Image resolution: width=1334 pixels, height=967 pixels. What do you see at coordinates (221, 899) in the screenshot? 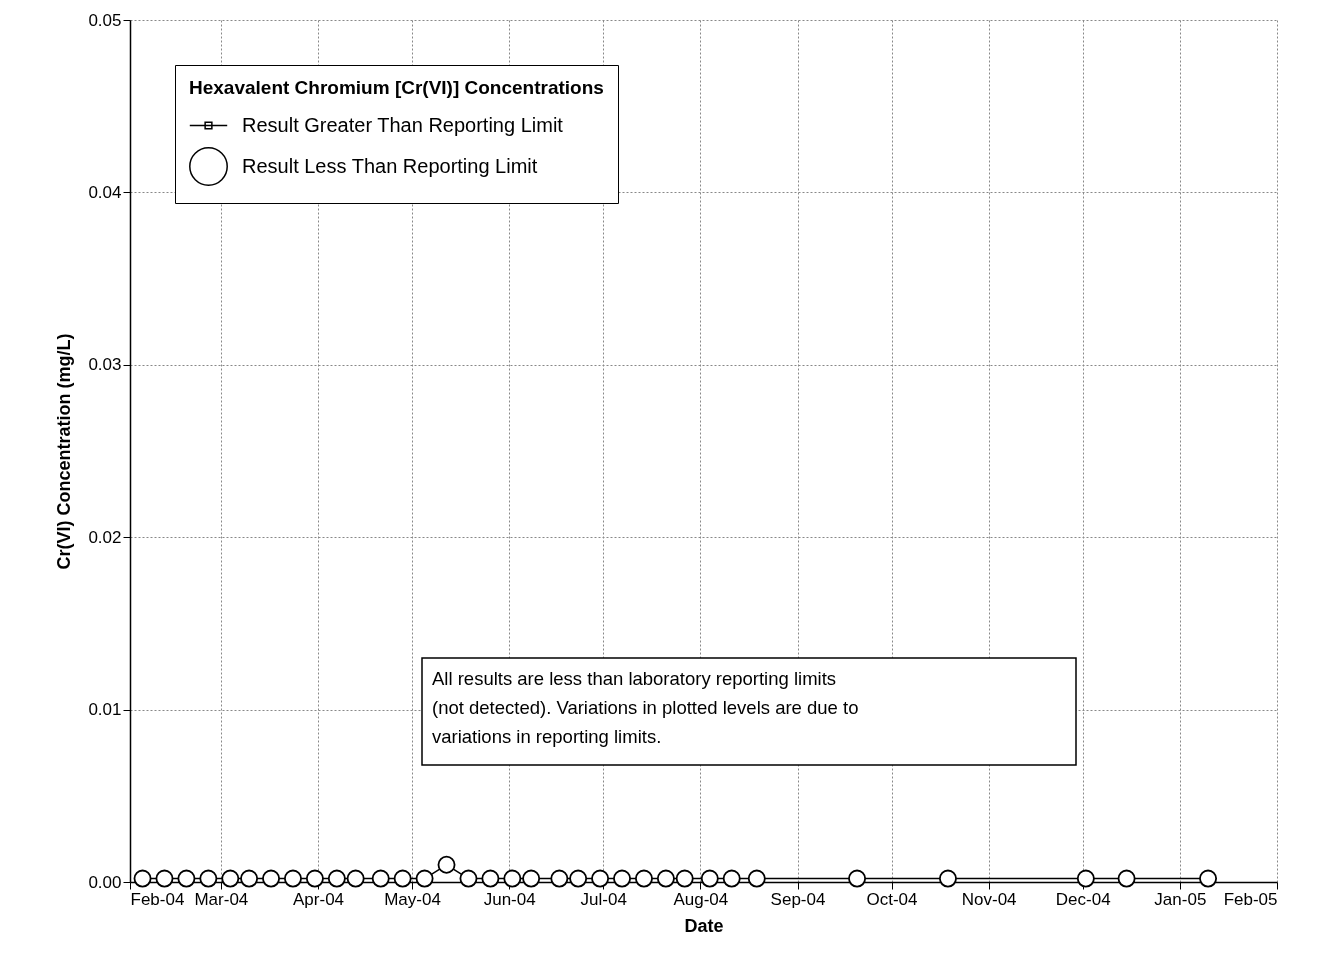
I see `x-tick-label: Mar-04` at bounding box center [221, 899].